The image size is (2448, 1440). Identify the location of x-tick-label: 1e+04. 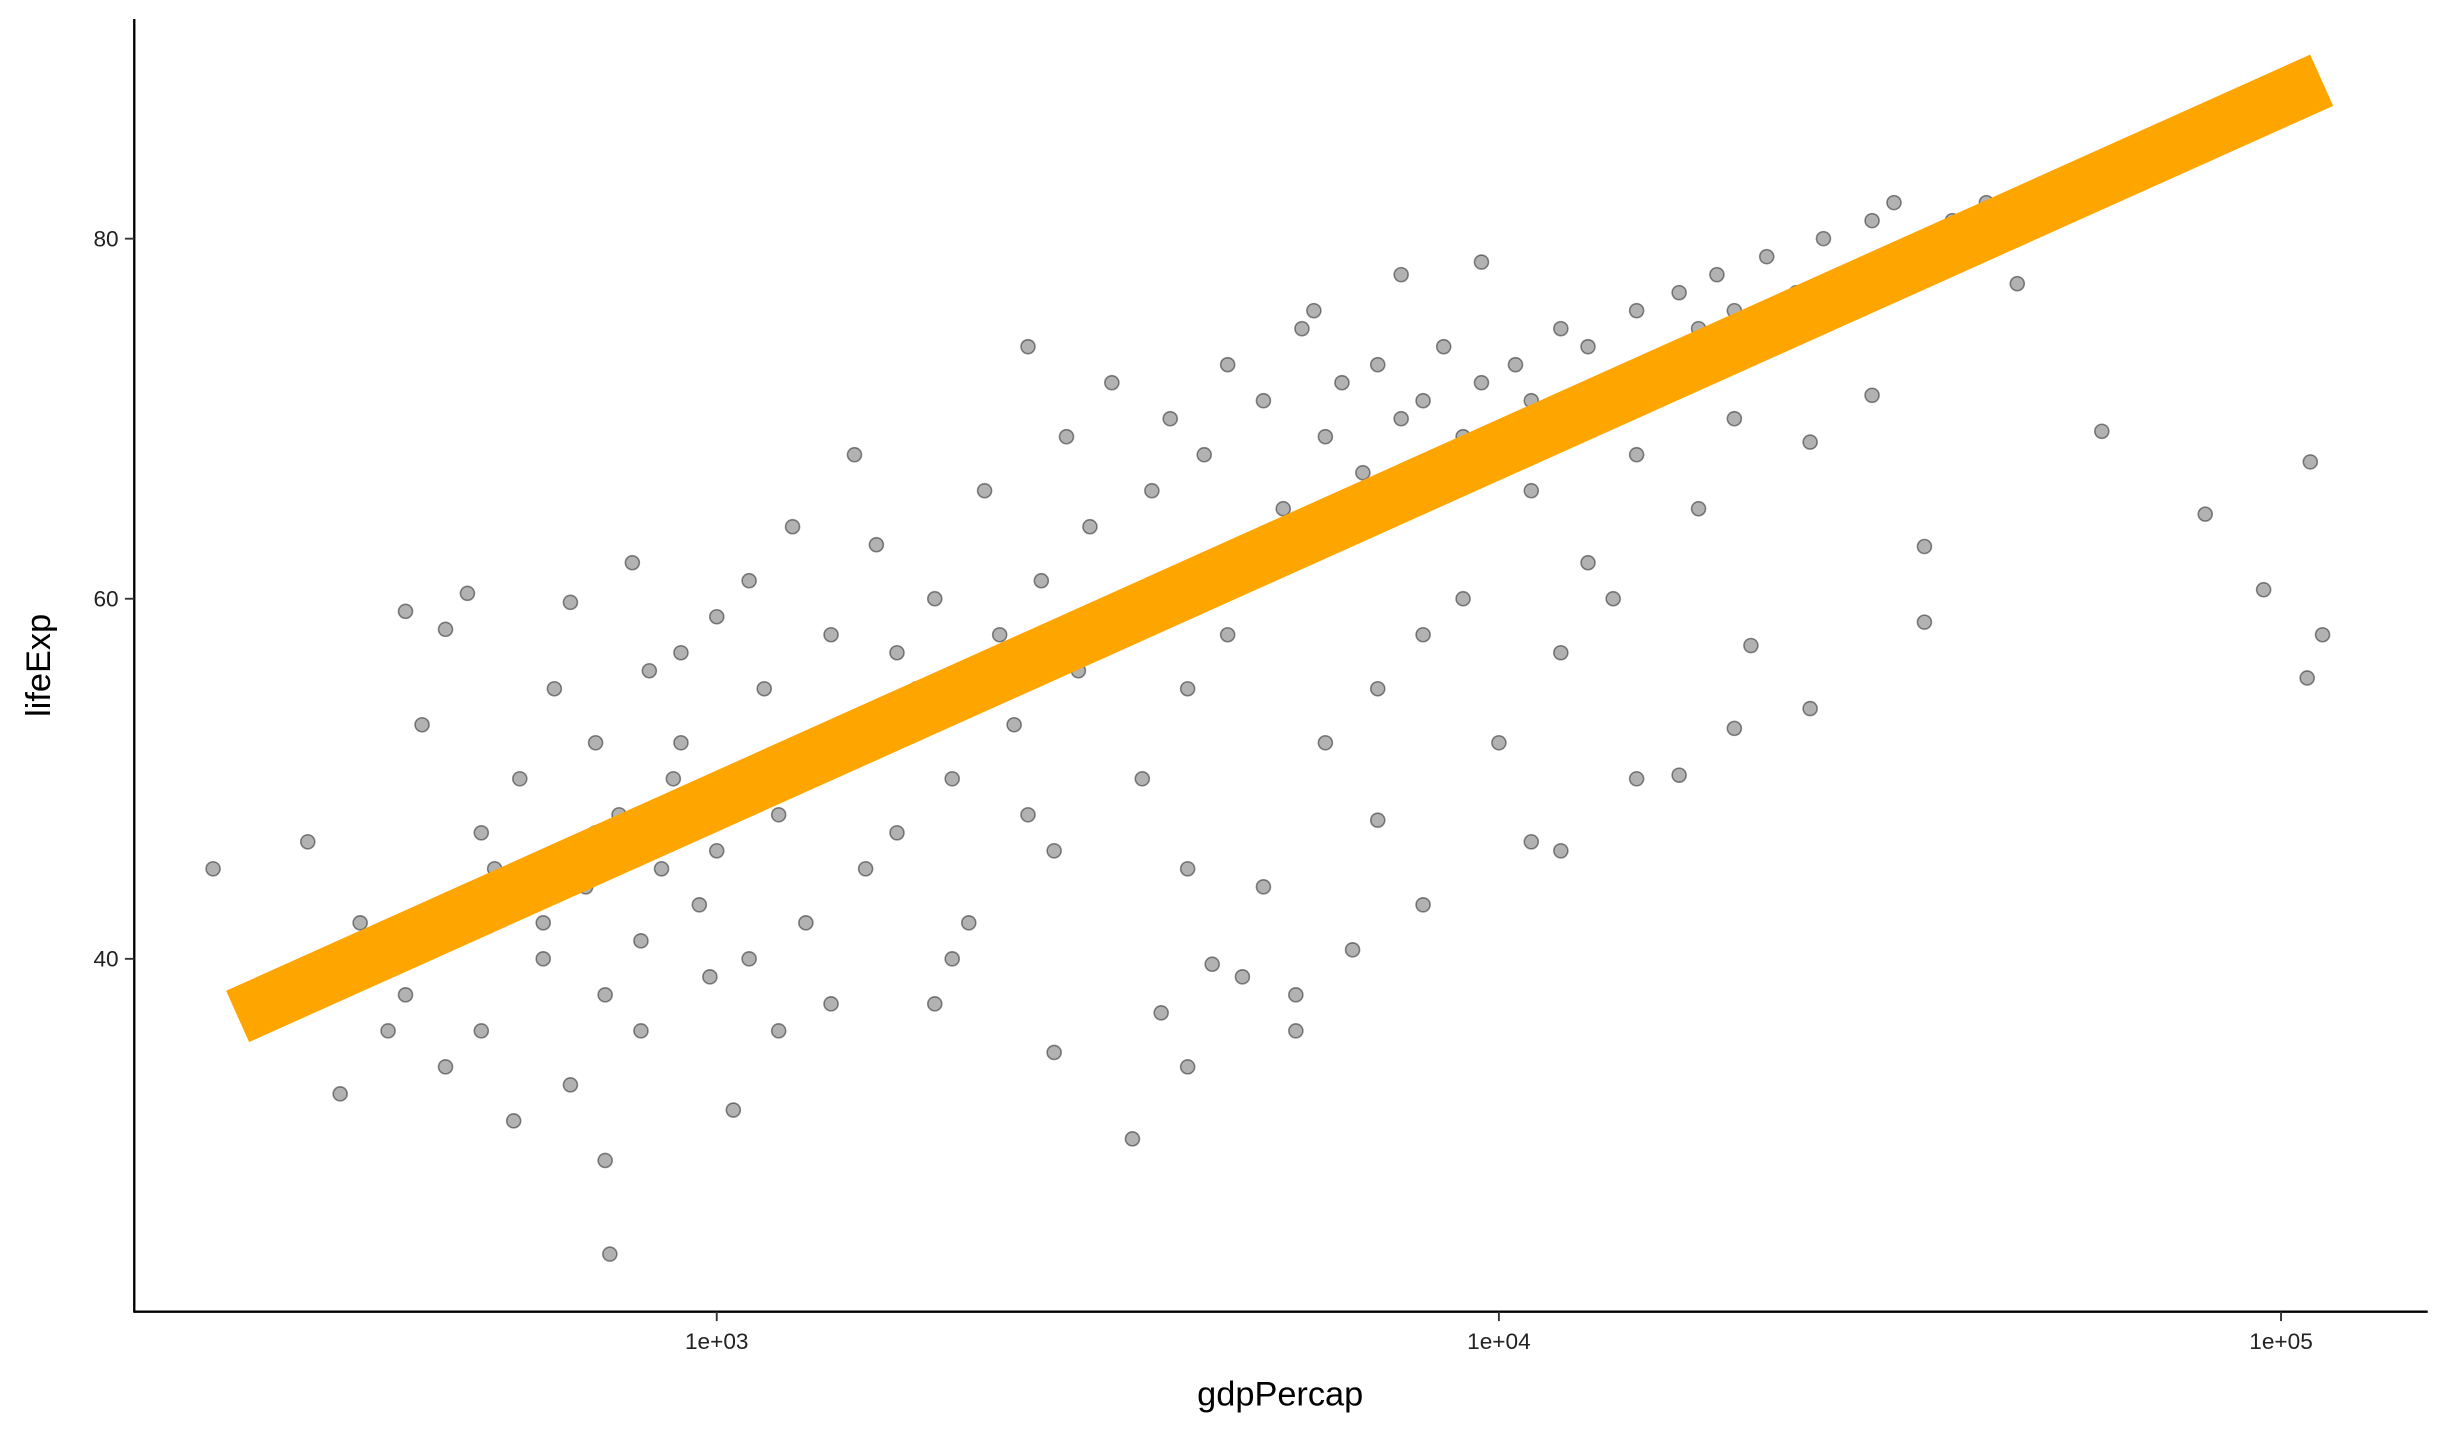
(1499, 1341).